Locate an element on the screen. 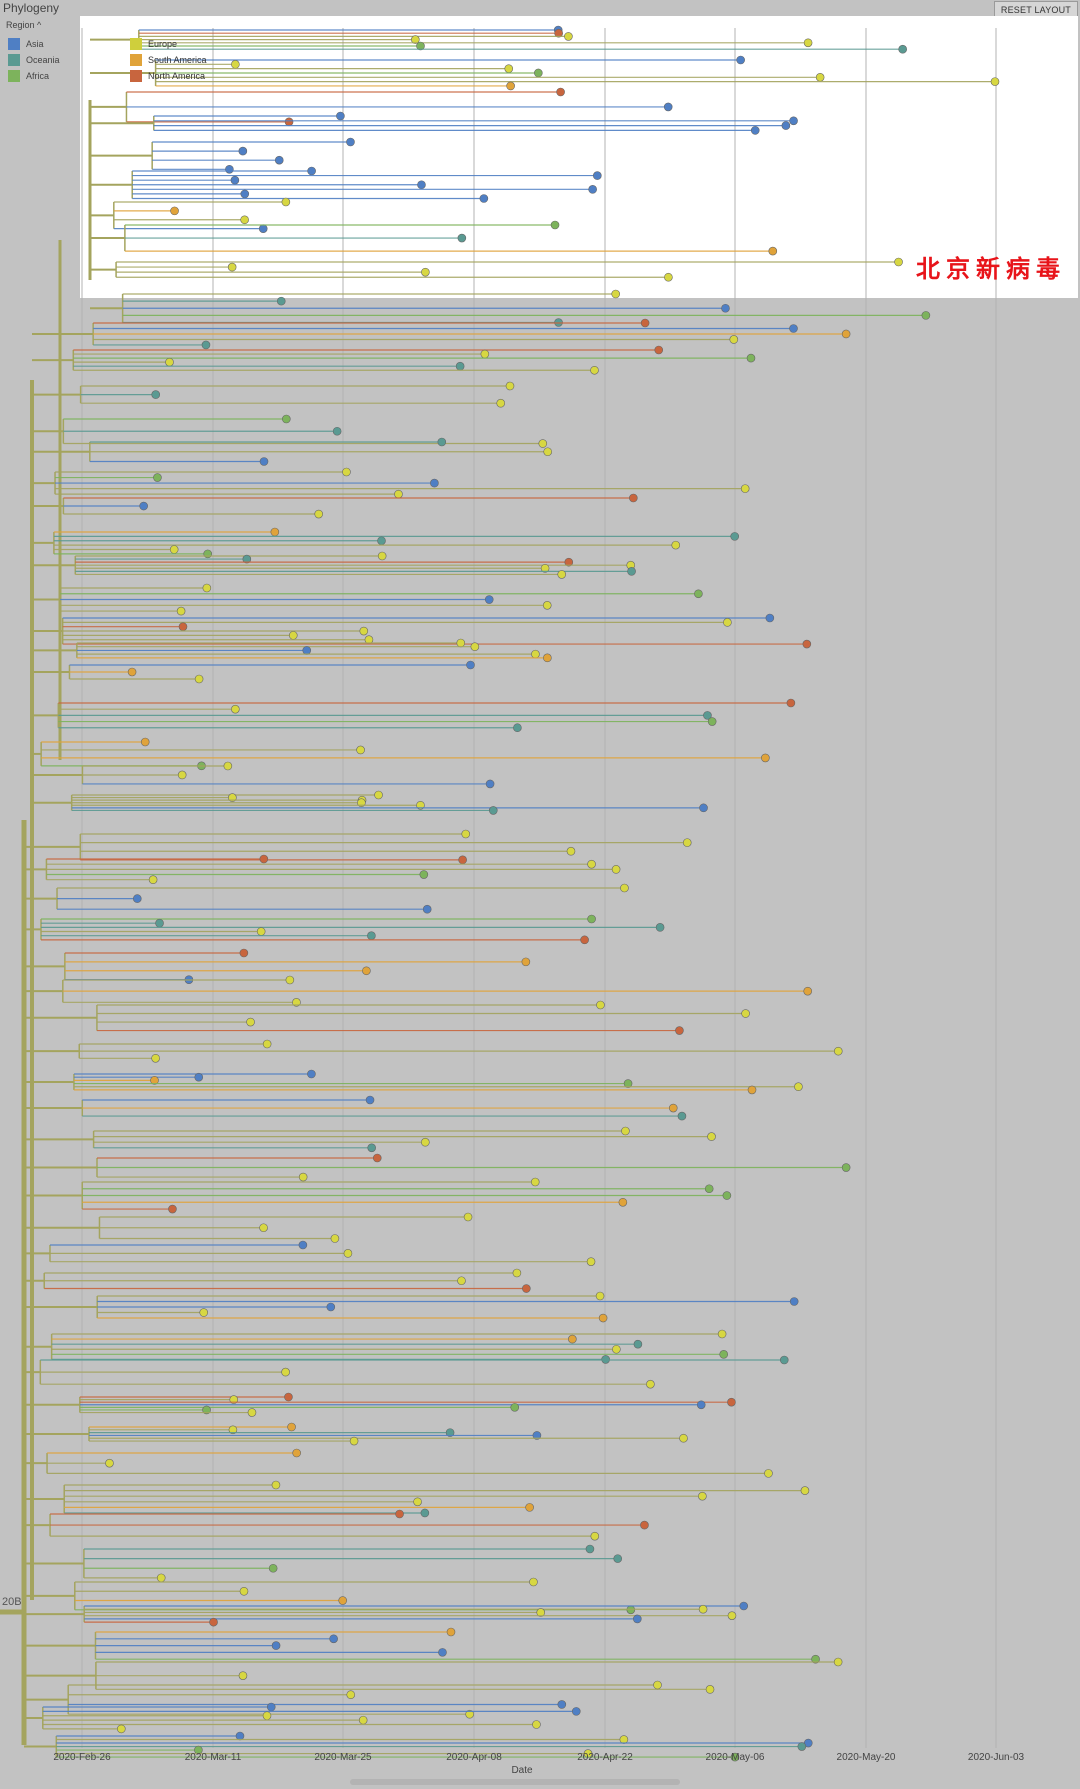 The height and width of the screenshot is (1789, 1080). annotation-label: 北京新病毒 is located at coordinates (991, 268).